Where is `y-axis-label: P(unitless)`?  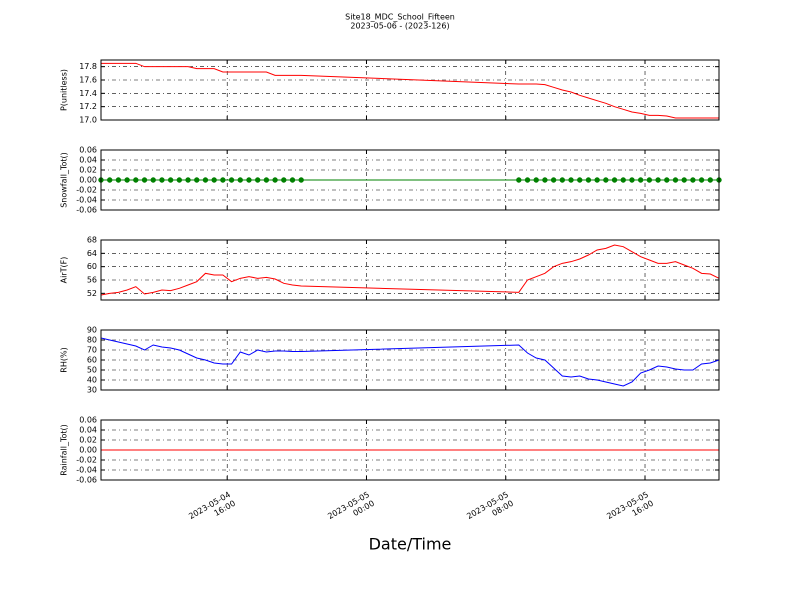
y-axis-label: P(unitless) is located at coordinates (64, 90).